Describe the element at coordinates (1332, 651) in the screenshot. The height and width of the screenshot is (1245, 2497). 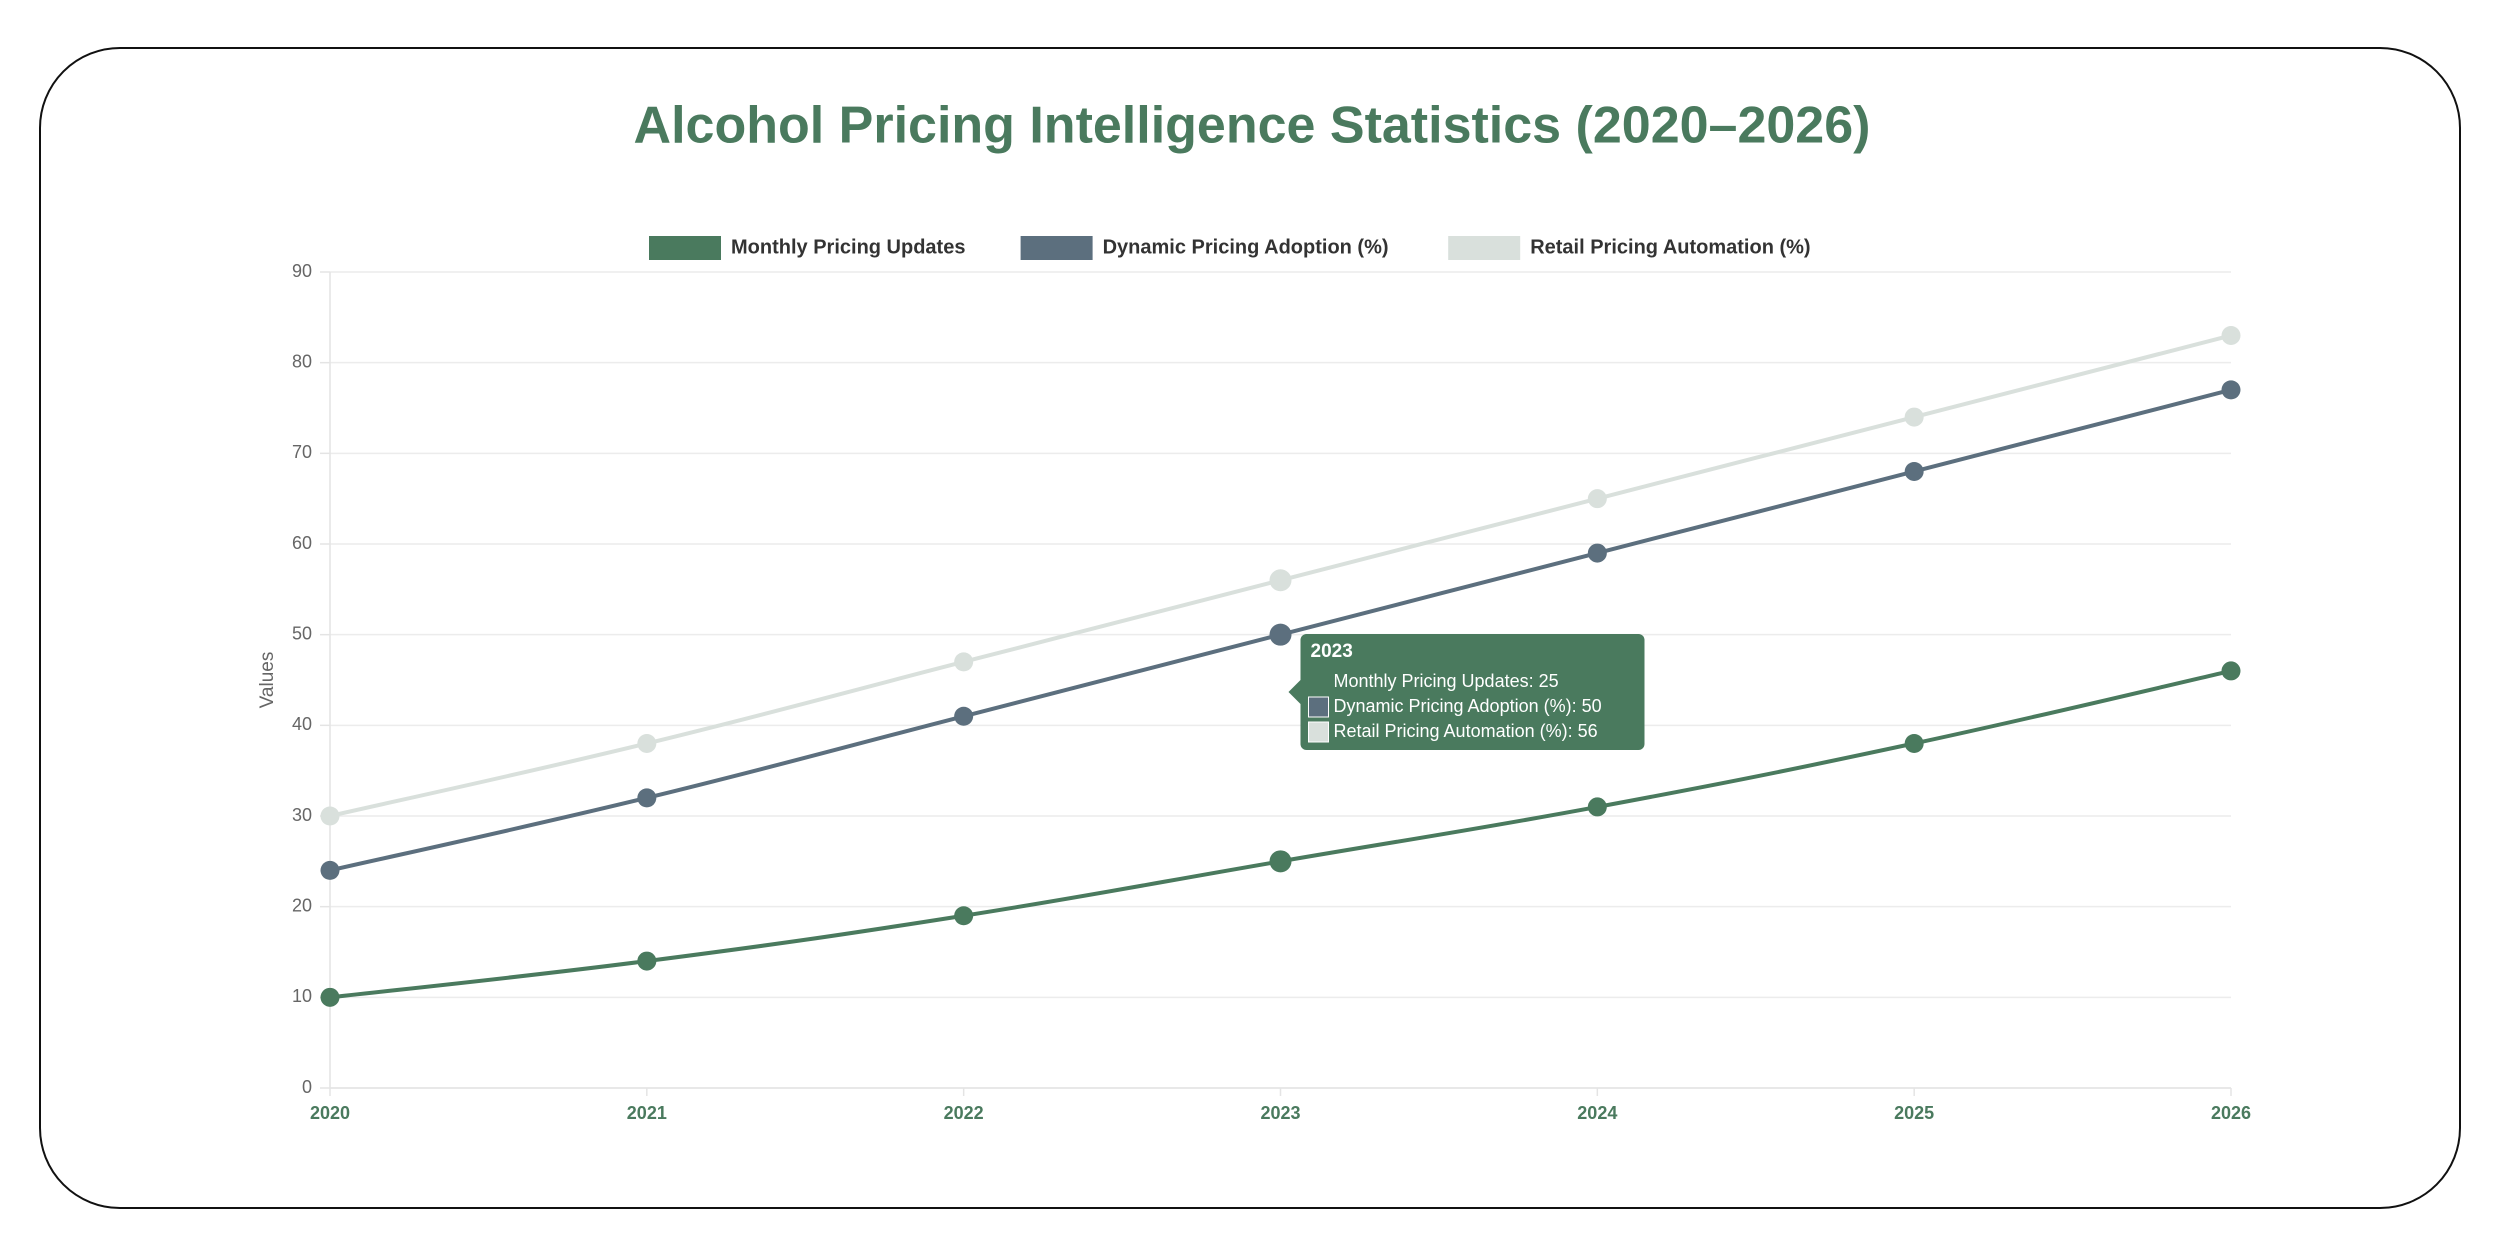
I see `tooltip-title: 2023` at that location.